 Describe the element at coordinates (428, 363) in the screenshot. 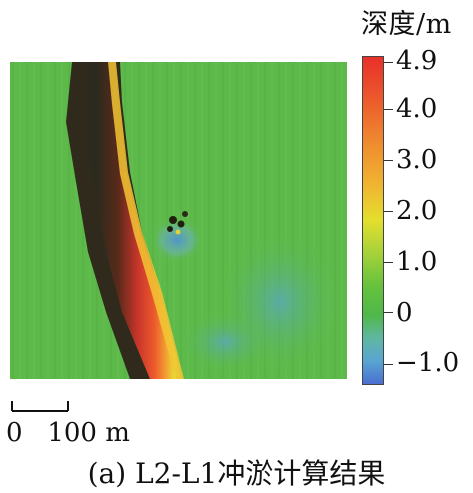

I see `colorbar-tick-label: −1.0` at that location.